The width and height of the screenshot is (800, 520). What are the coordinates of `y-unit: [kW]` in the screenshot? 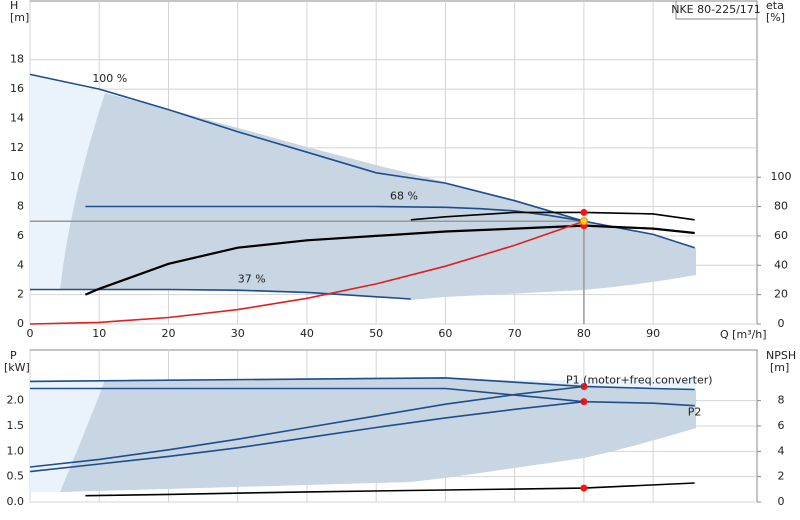 It's located at (17, 367).